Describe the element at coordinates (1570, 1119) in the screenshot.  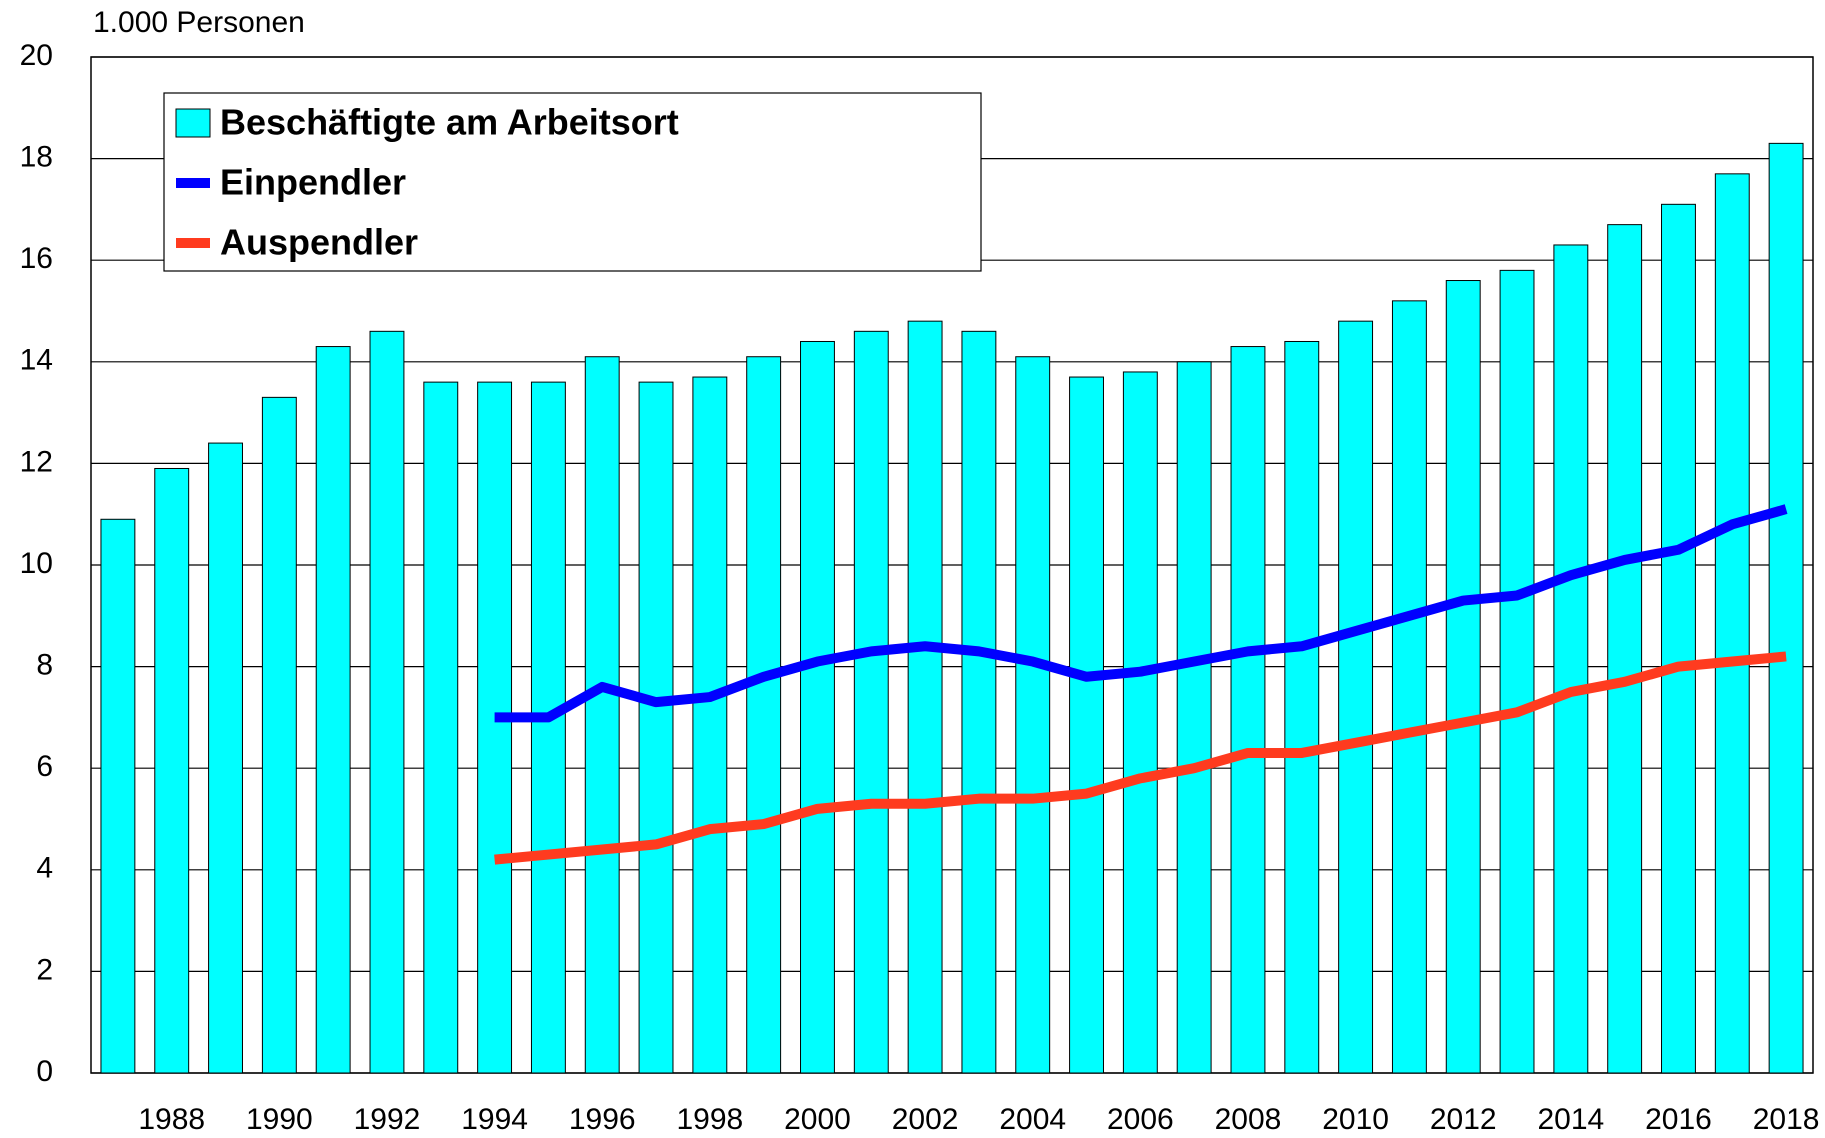
I see `x-tick-label: 2014` at that location.